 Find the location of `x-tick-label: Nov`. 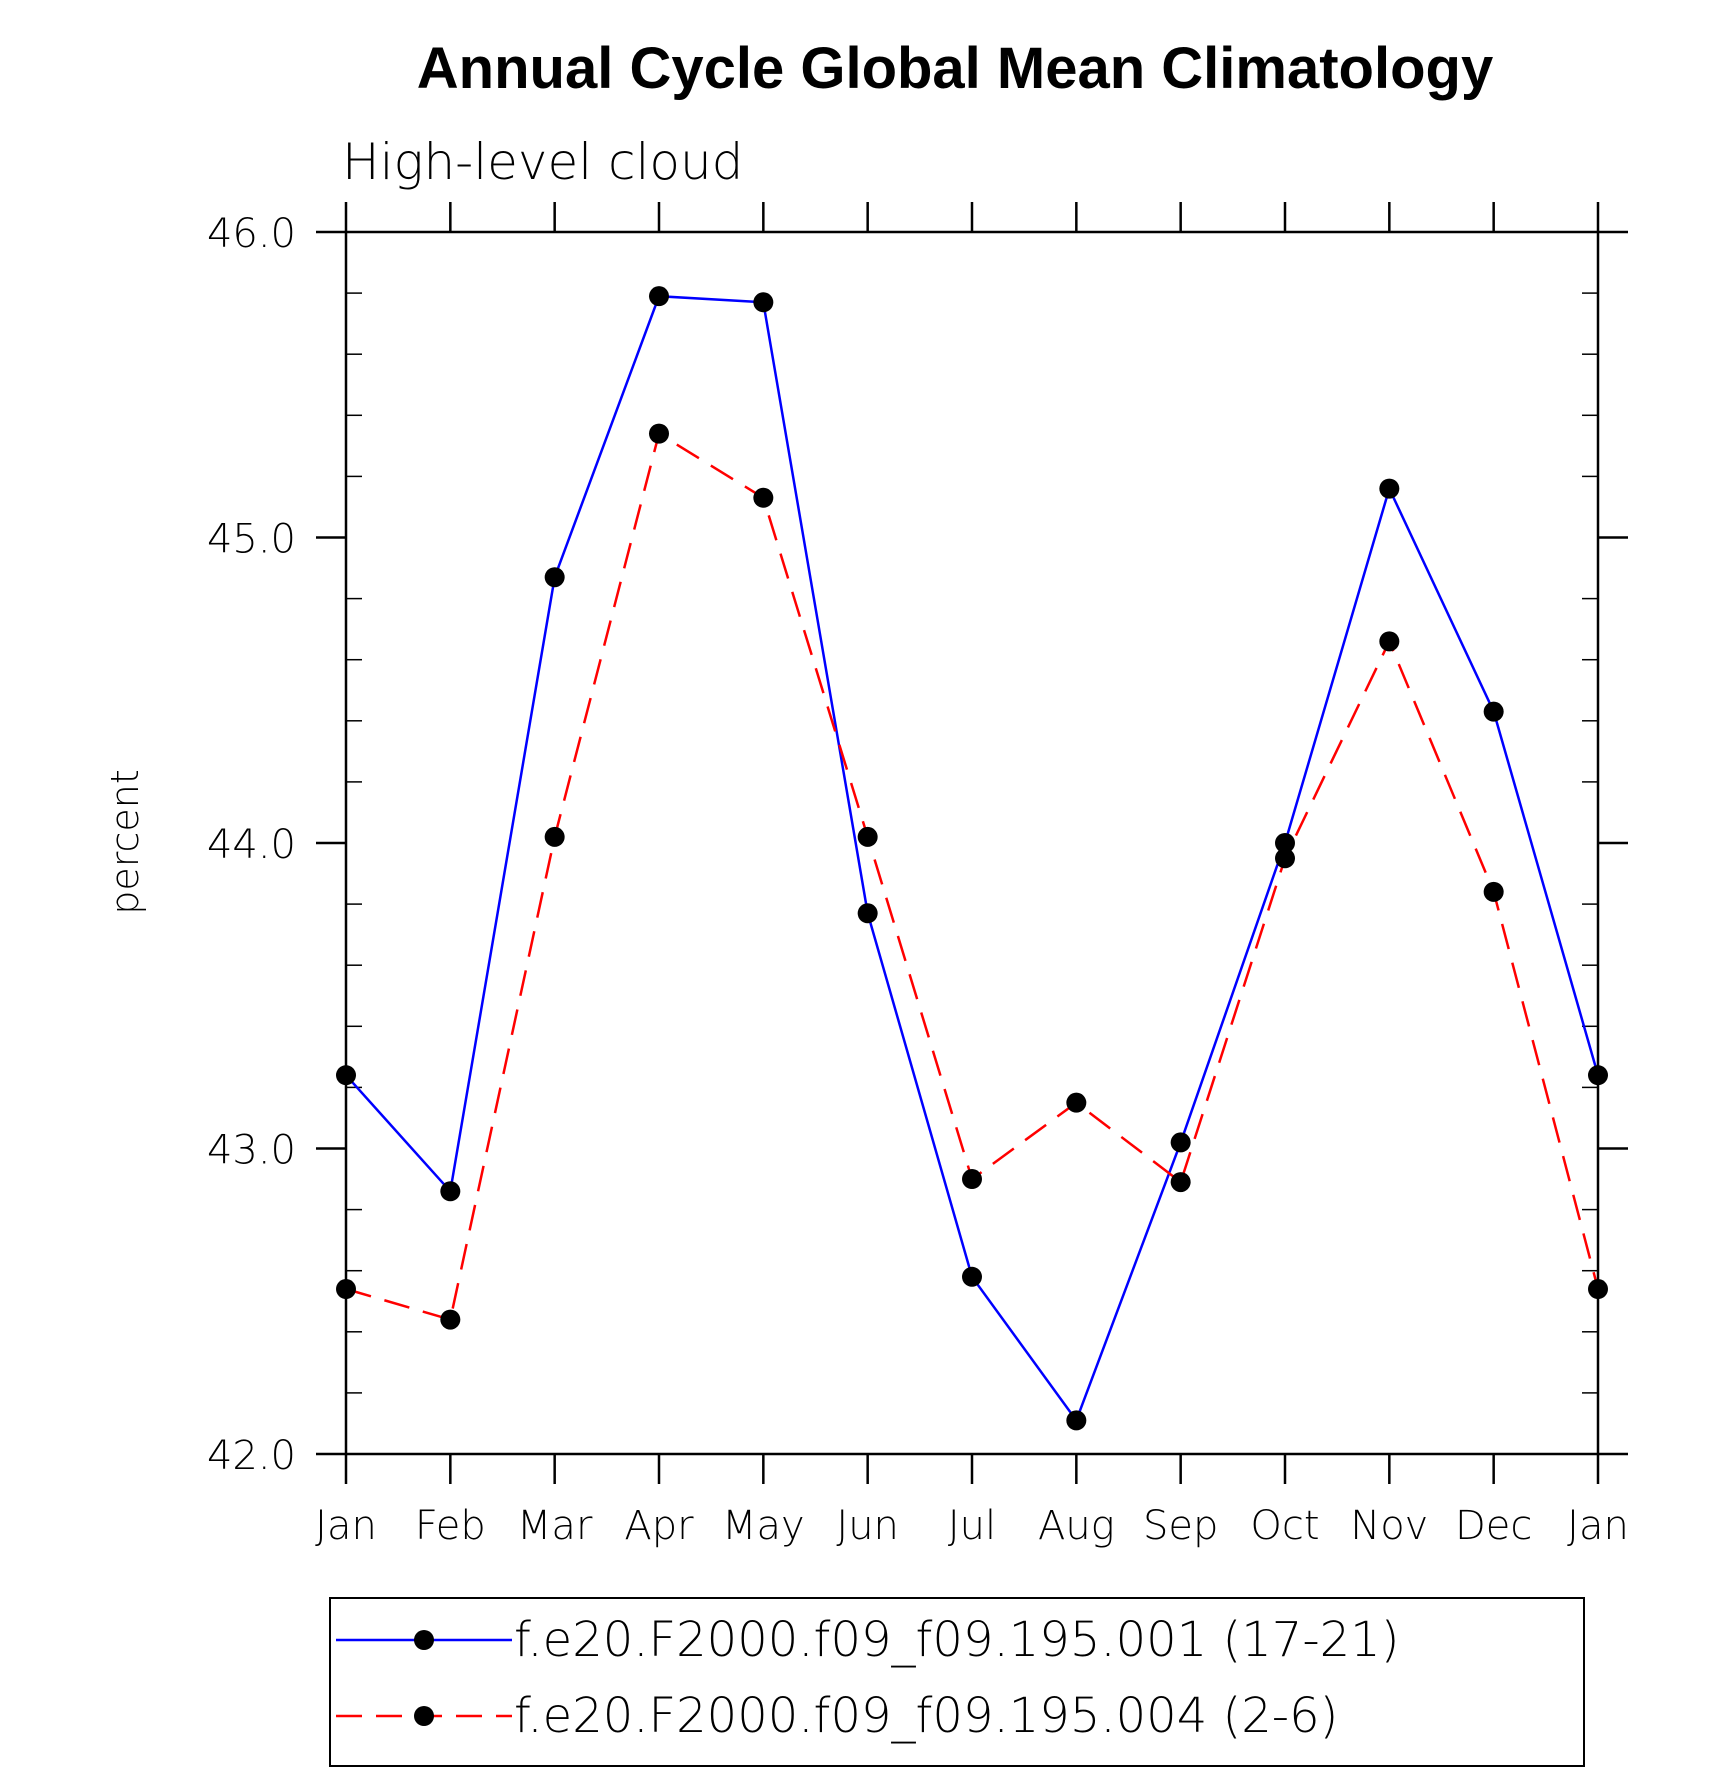

x-tick-label: Nov is located at coordinates (1389, 1526).